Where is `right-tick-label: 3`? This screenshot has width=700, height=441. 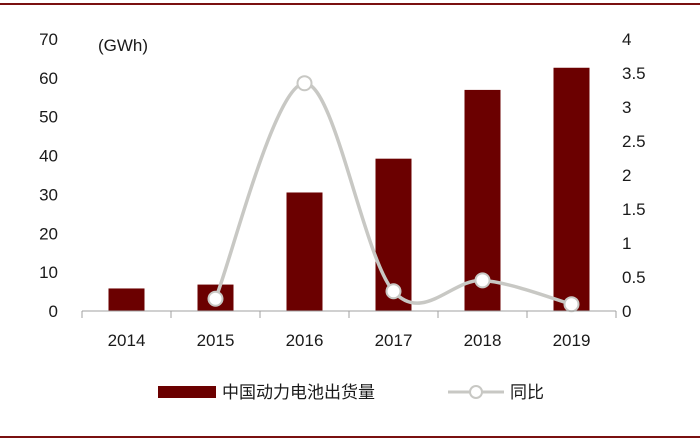
right-tick-label: 3 is located at coordinates (626, 107).